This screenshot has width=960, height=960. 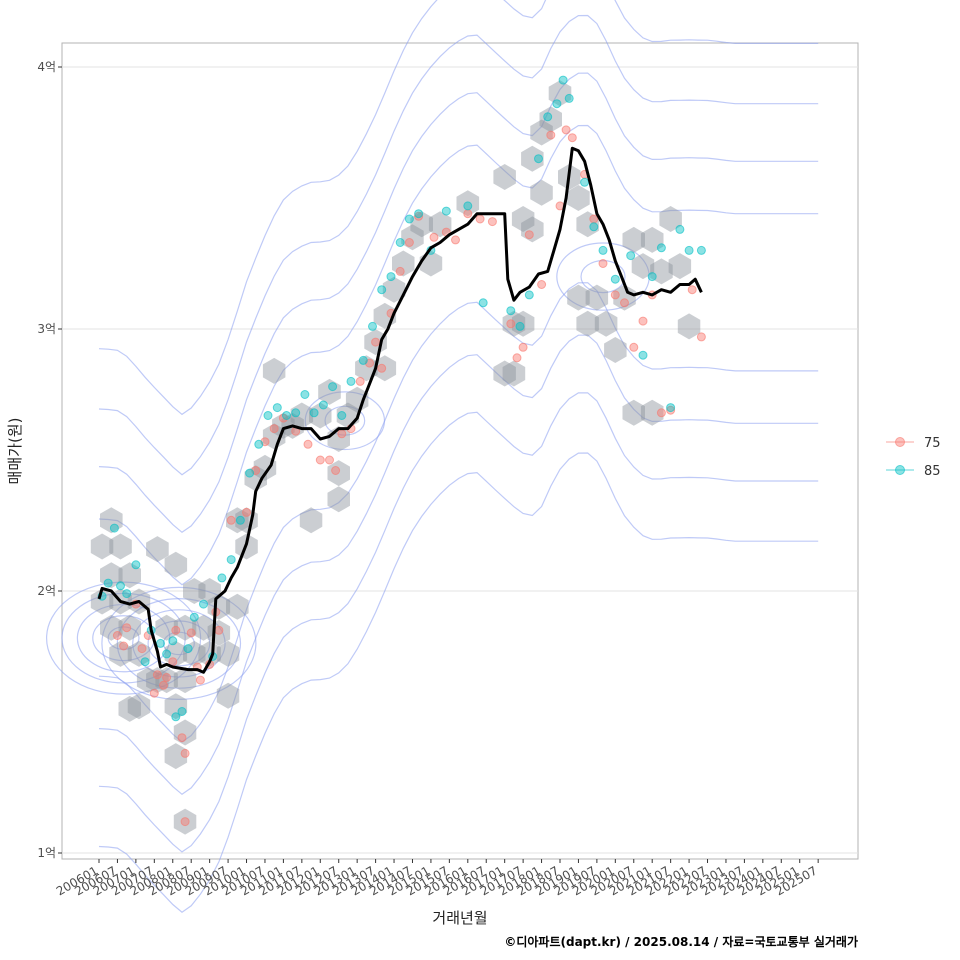 What do you see at coordinates (932, 443) in the screenshot?
I see `legend-label: 75` at bounding box center [932, 443].